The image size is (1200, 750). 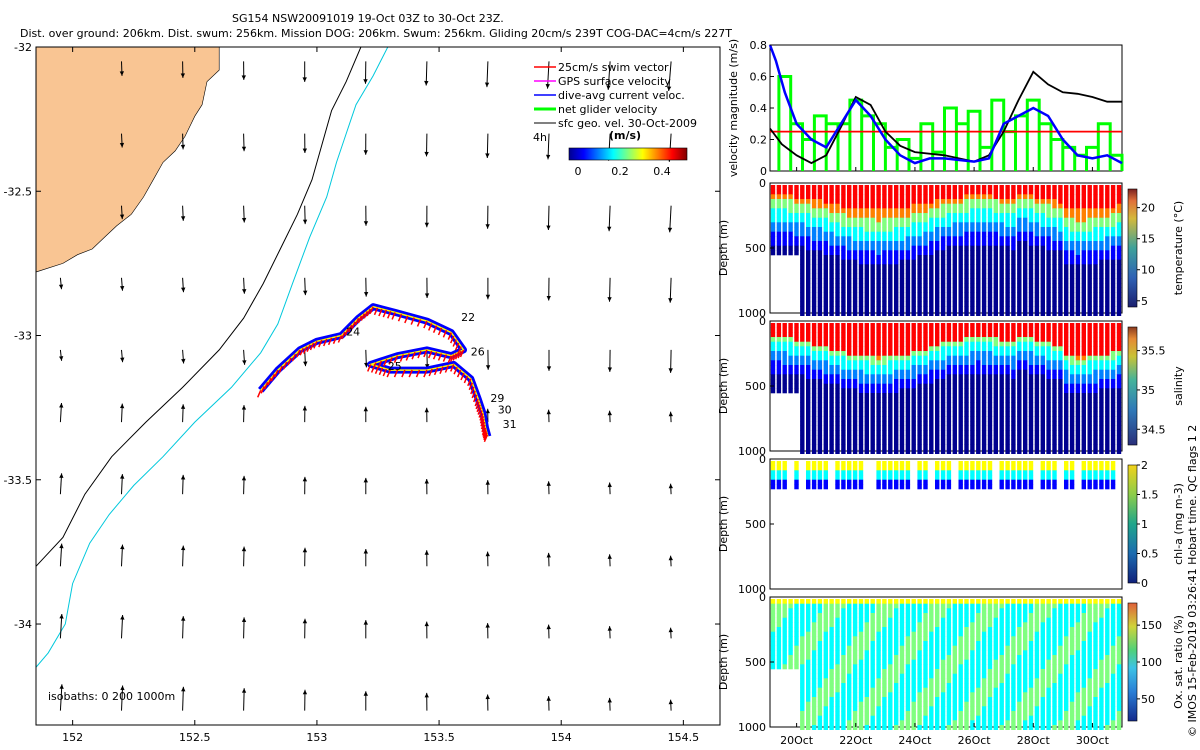 What do you see at coordinates (759, 108) in the screenshot?
I see `vel-ytick-label: 0.4` at bounding box center [759, 108].